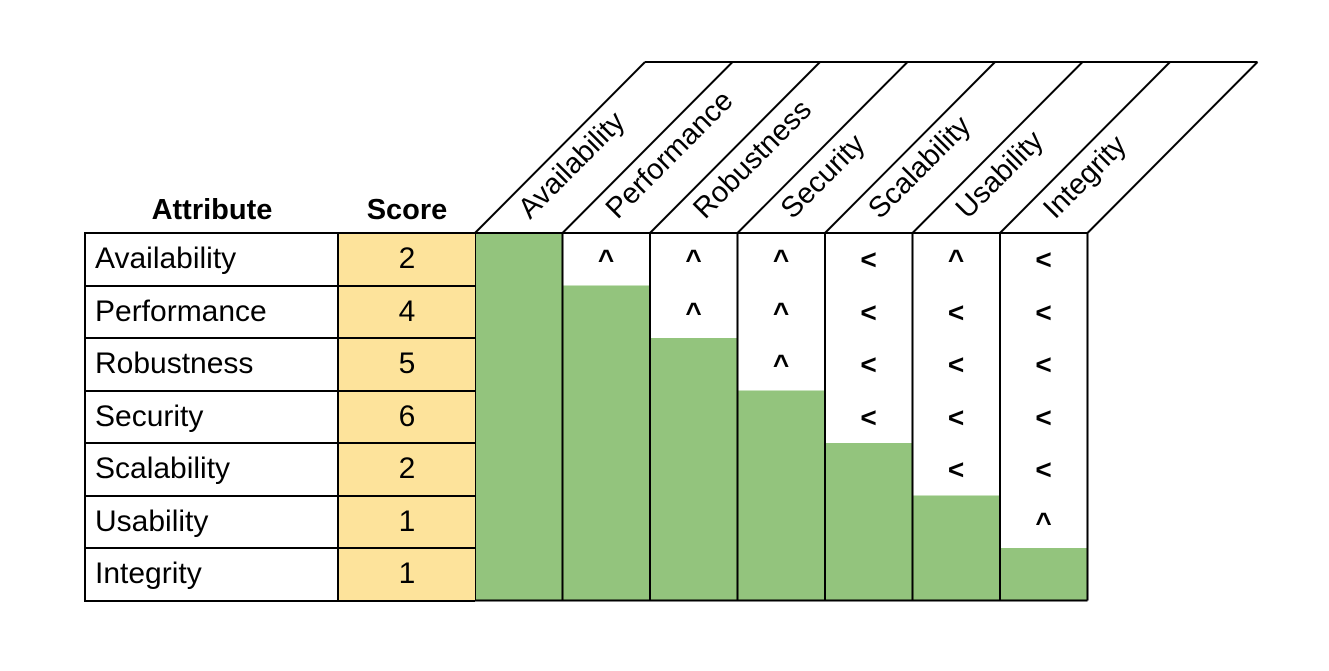 The image size is (1329, 671). What do you see at coordinates (407, 416) in the screenshot?
I see `score-cell: 6` at bounding box center [407, 416].